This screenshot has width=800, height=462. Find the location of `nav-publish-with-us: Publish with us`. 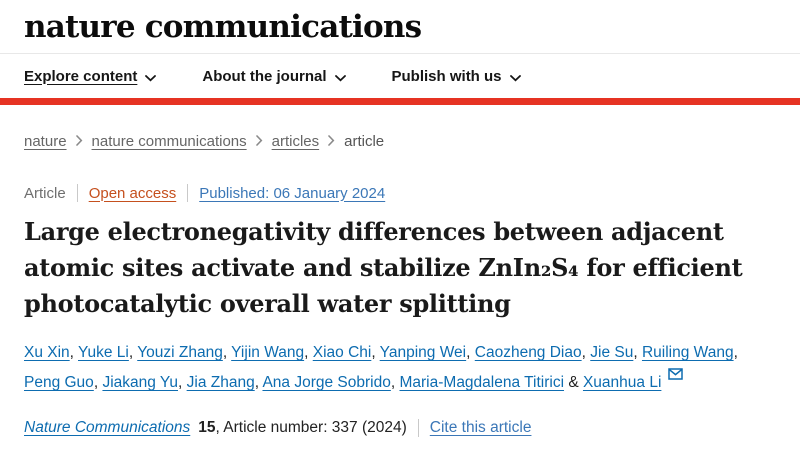

nav-publish-with-us: Publish with us is located at coordinates (456, 76).